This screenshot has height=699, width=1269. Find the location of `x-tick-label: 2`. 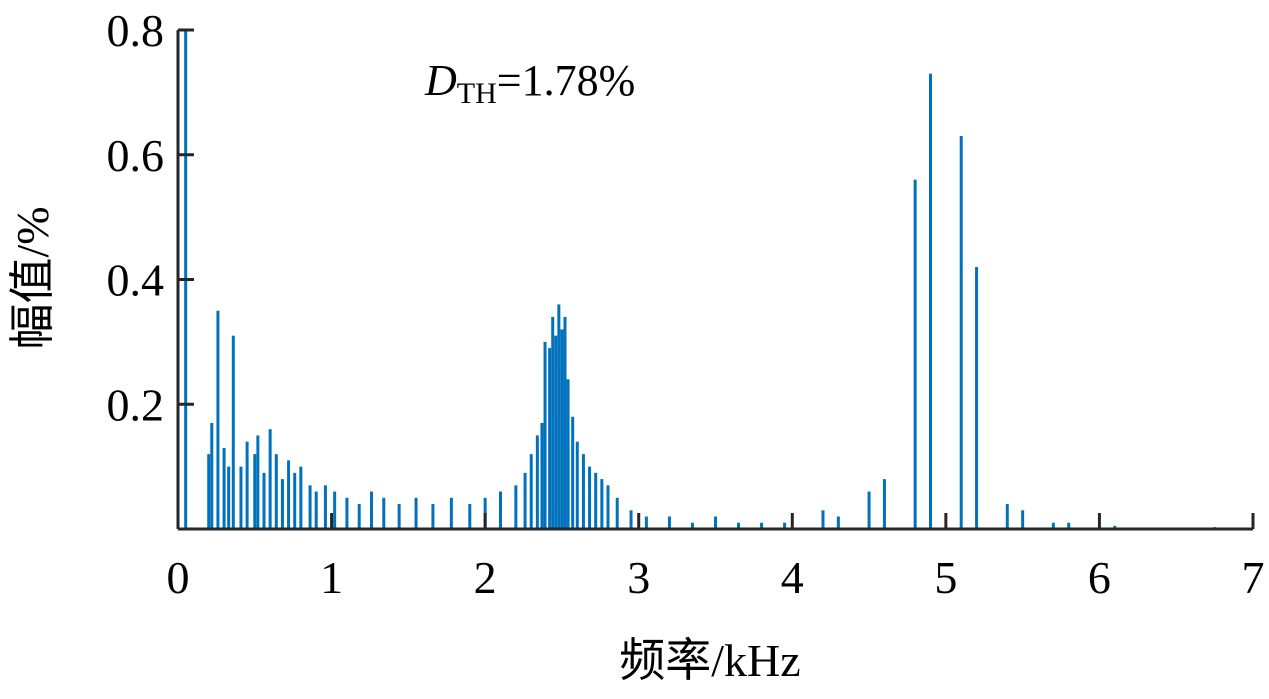

x-tick-label: 2 is located at coordinates (485, 577).